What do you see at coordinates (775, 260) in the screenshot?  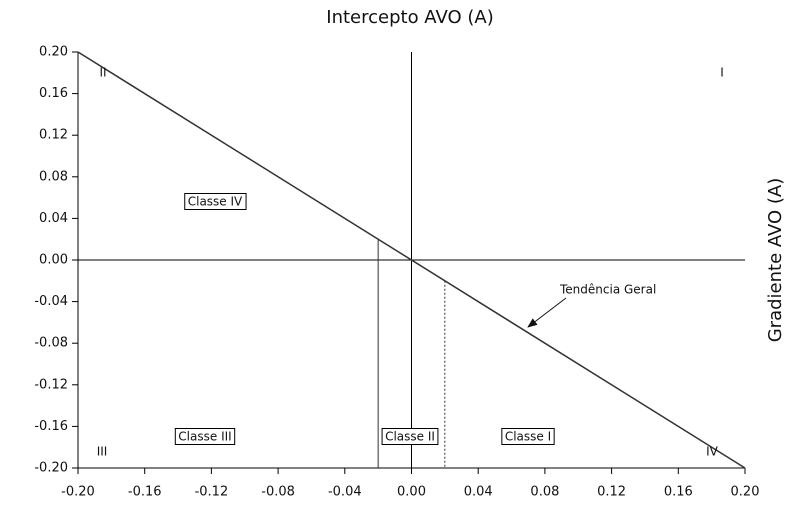 I see `y-axis-label: Gradiente AVO (A)` at bounding box center [775, 260].